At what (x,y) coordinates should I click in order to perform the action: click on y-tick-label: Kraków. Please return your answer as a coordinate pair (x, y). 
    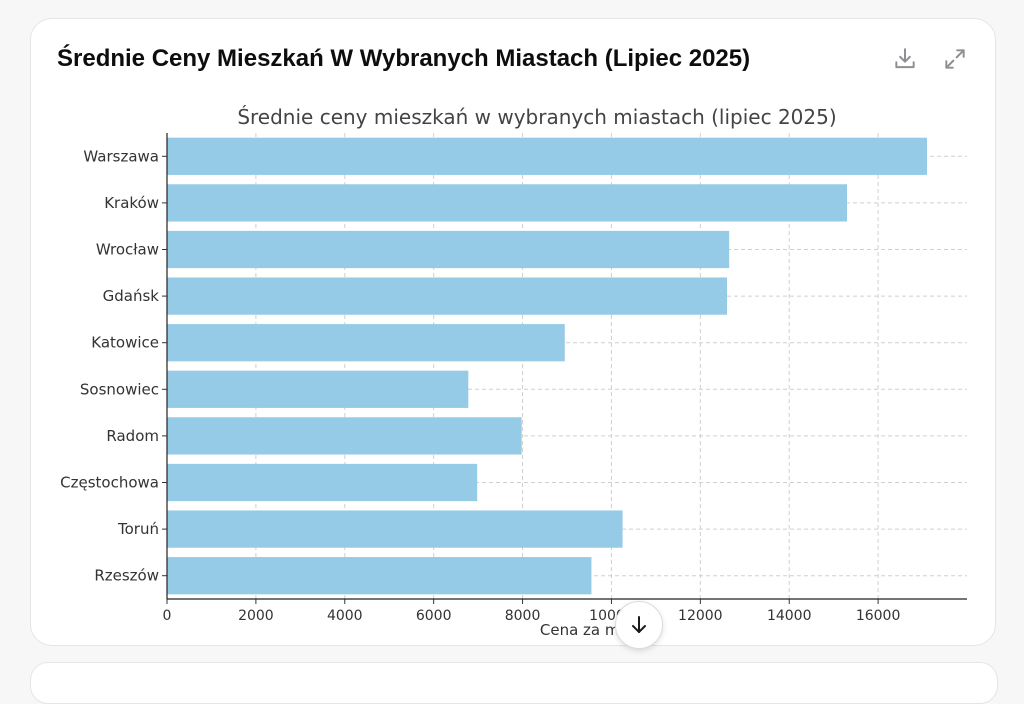
    Looking at the image, I should click on (131, 203).